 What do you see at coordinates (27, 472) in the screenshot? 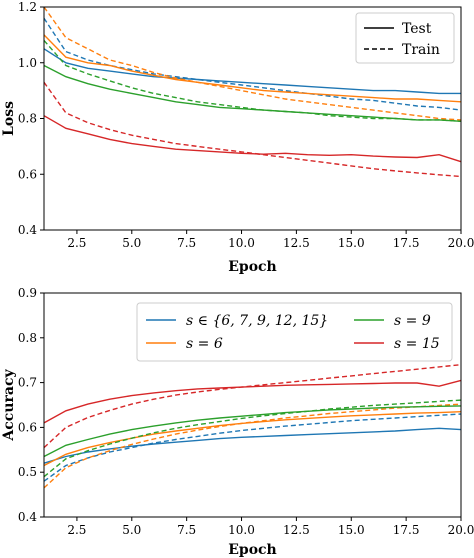
I see `y-tick-label: 0.5` at bounding box center [27, 472].